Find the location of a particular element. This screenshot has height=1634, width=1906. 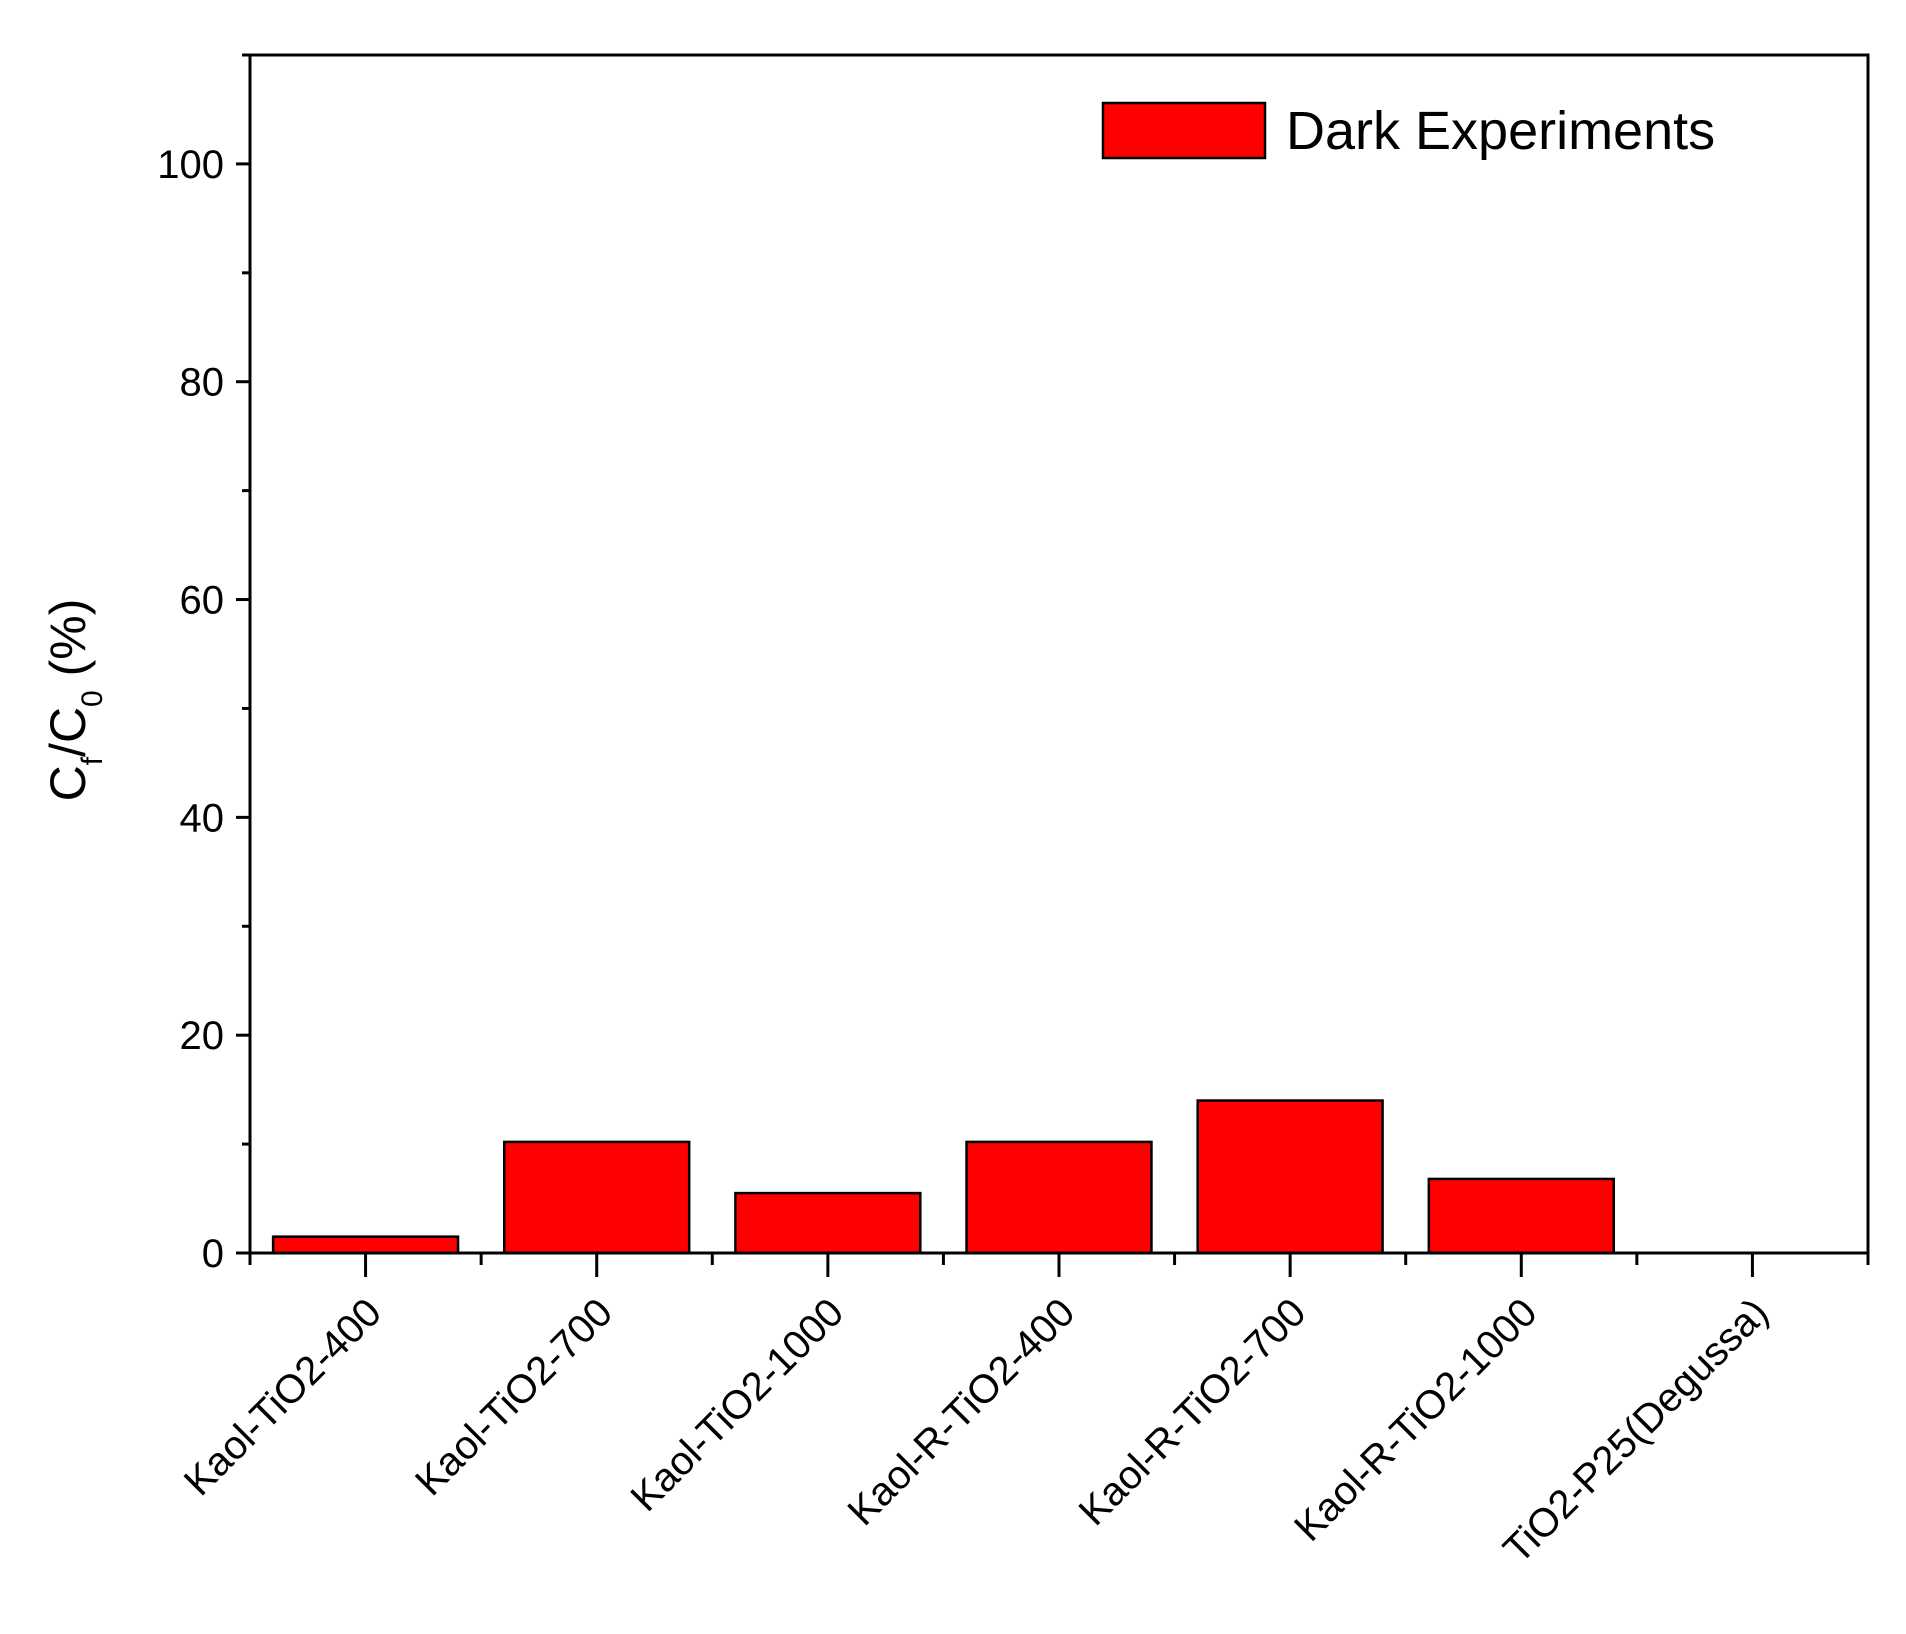

x-tick-label: Kaol-TiO2-700 is located at coordinates (514, 1397).